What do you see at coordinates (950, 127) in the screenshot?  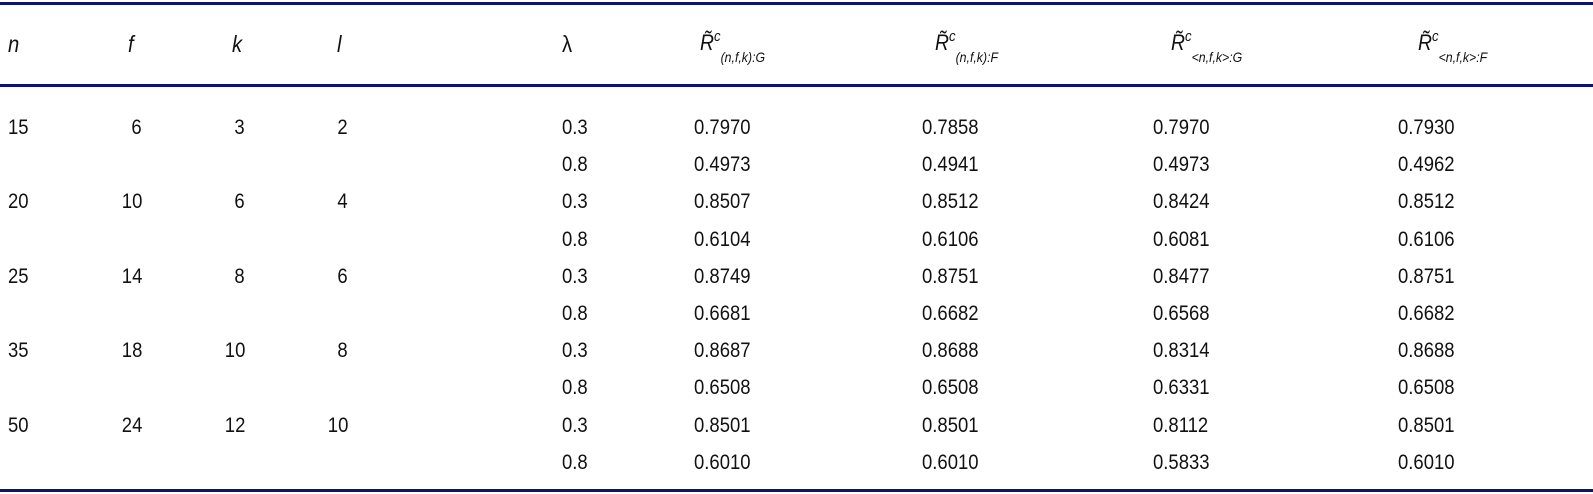 I see `cell-value: 0.7858` at bounding box center [950, 127].